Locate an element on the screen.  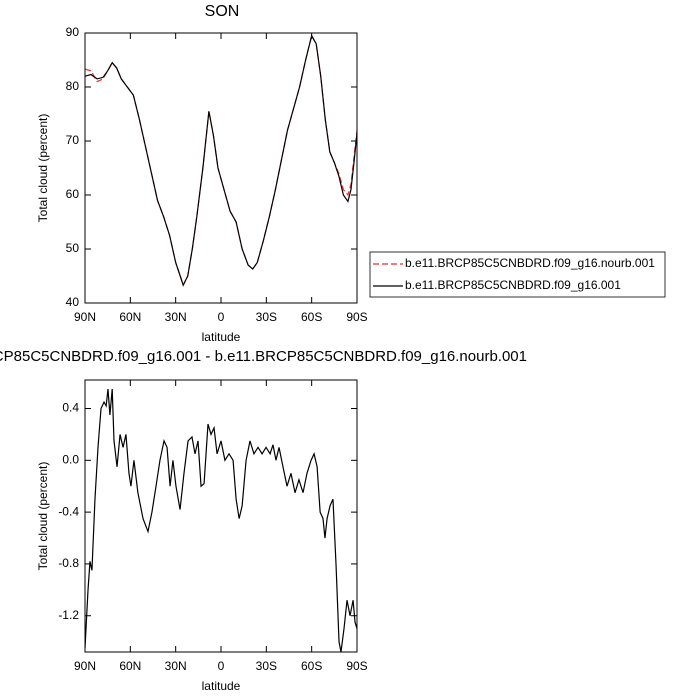
y-tick-label: 50 is located at coordinates (73, 248).